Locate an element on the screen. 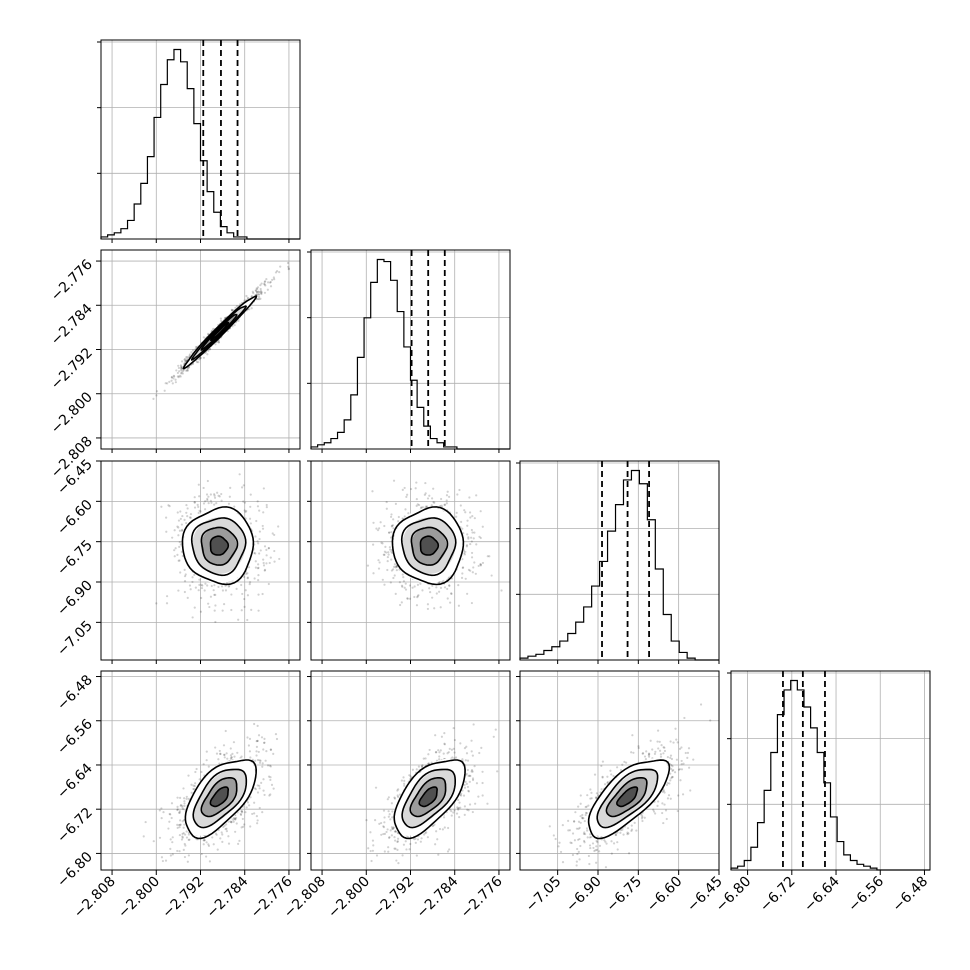 Image resolution: width=970 pixels, height=970 pixels. histogram-panel is located at coordinates (199, 139).